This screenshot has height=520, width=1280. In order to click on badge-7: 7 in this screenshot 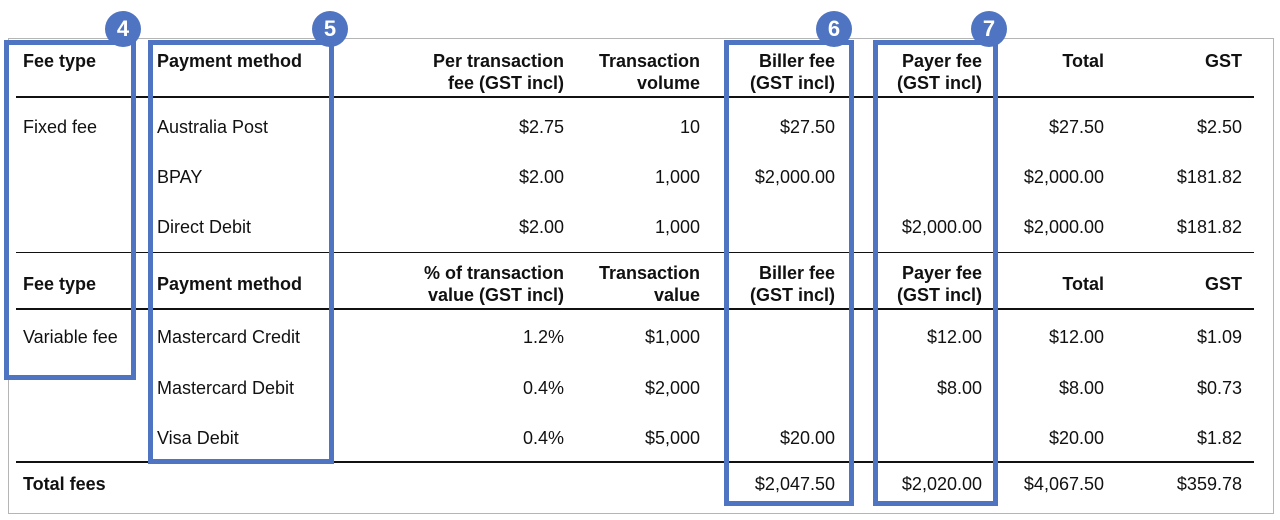, I will do `click(989, 29)`.